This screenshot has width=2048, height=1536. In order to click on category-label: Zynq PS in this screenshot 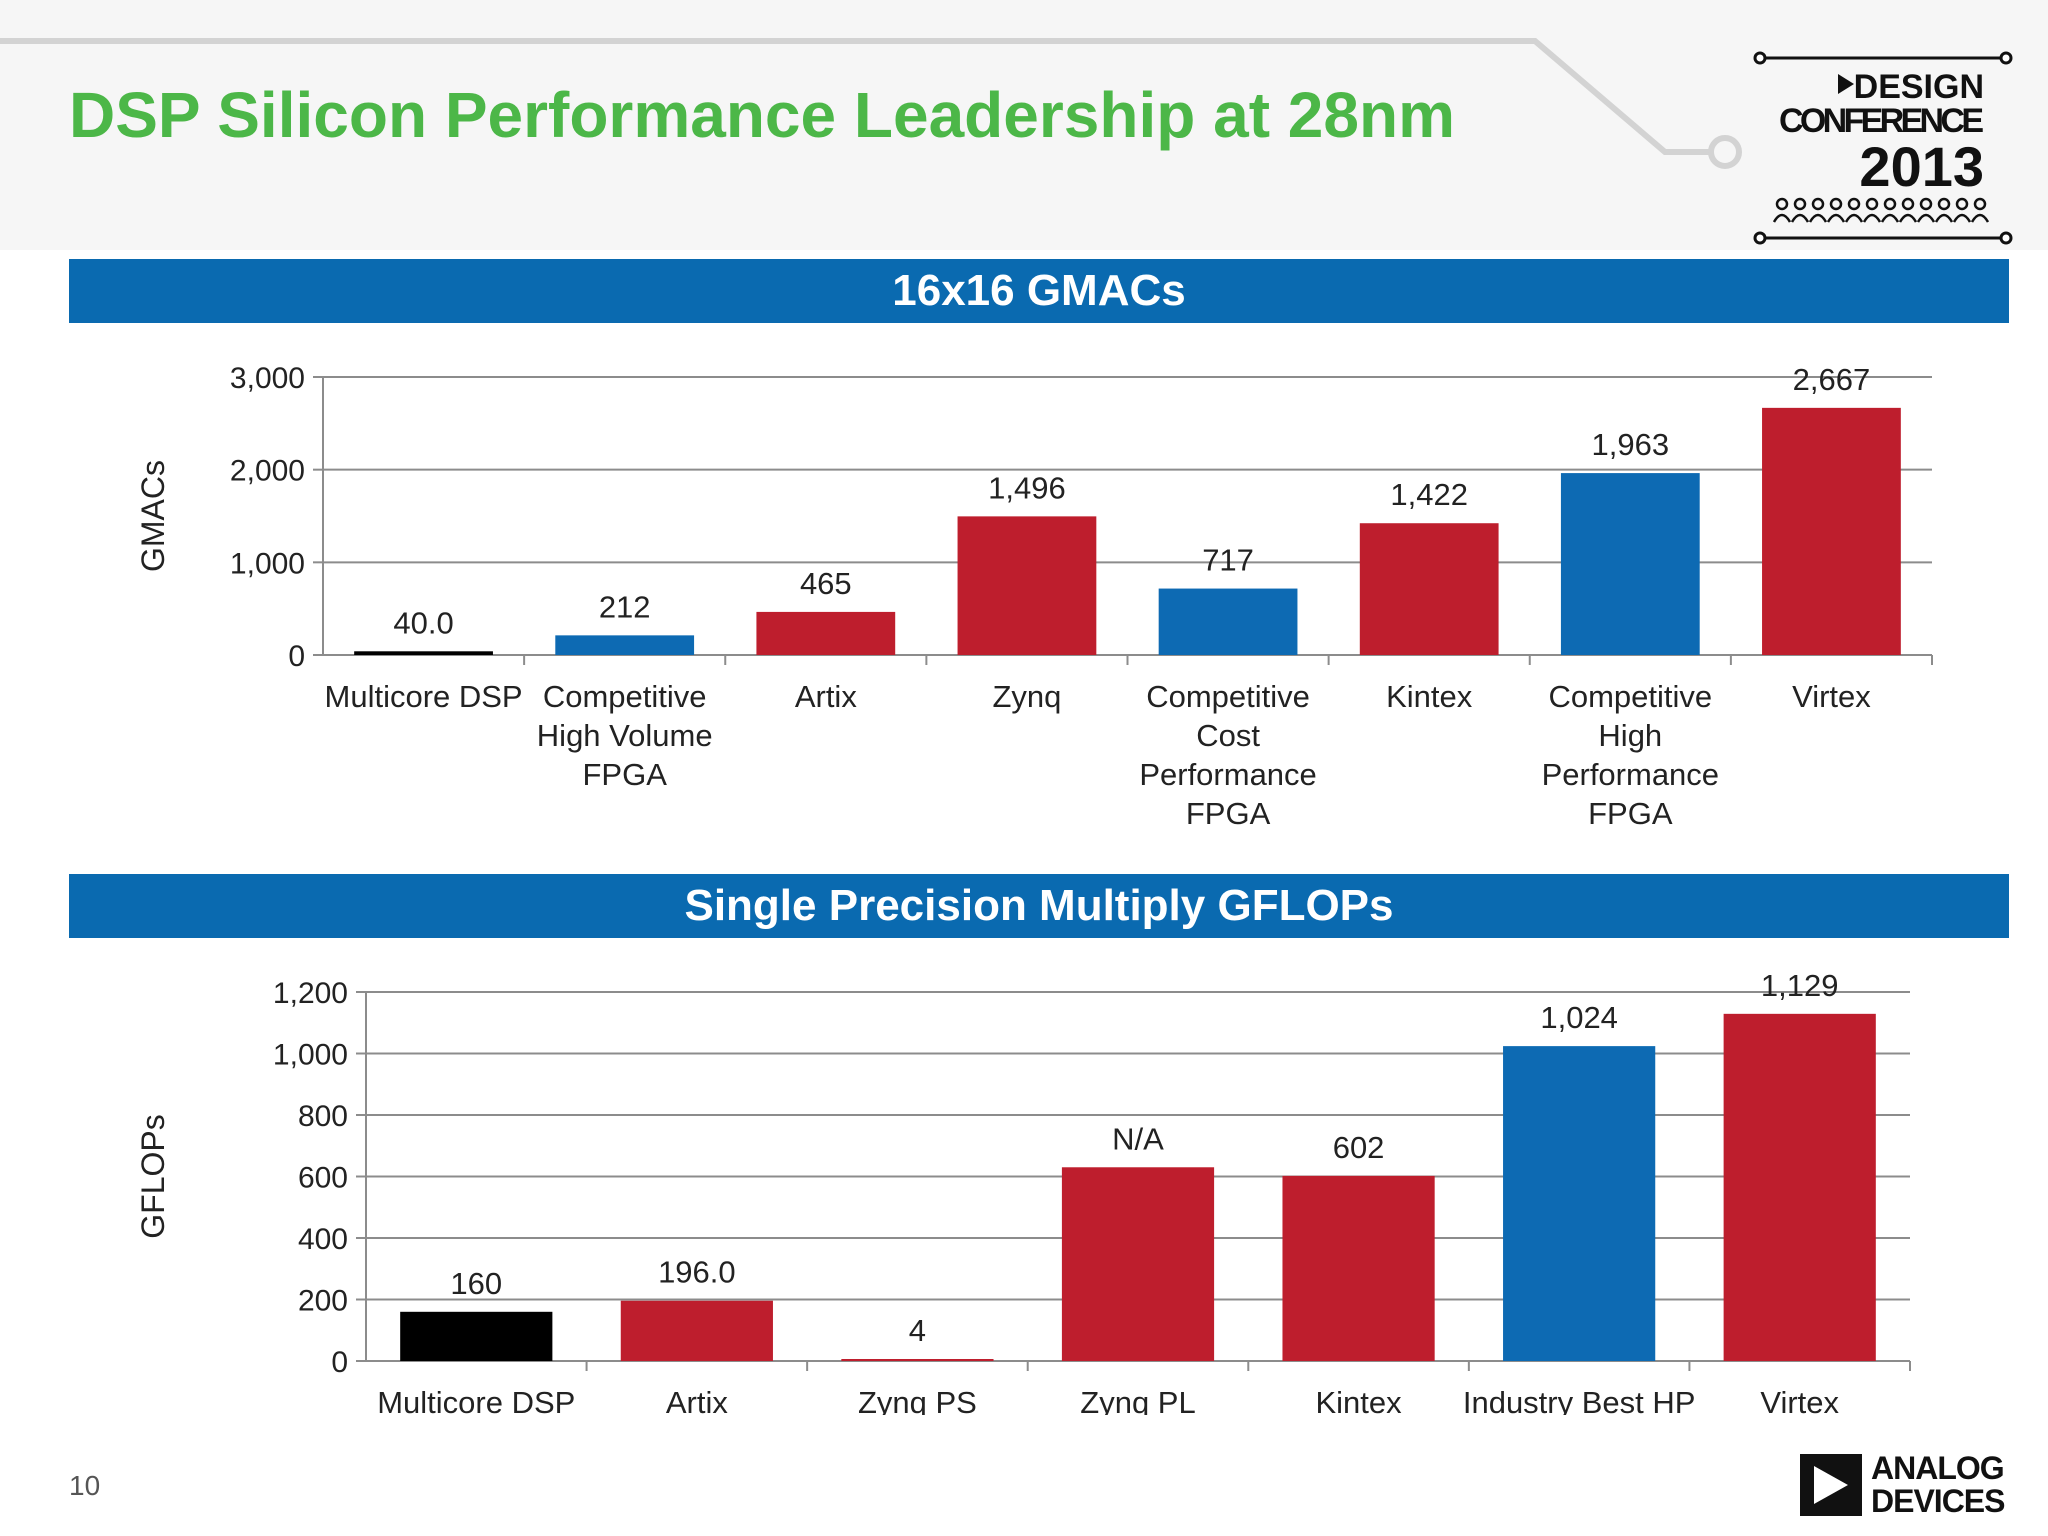, I will do `click(917, 1400)`.